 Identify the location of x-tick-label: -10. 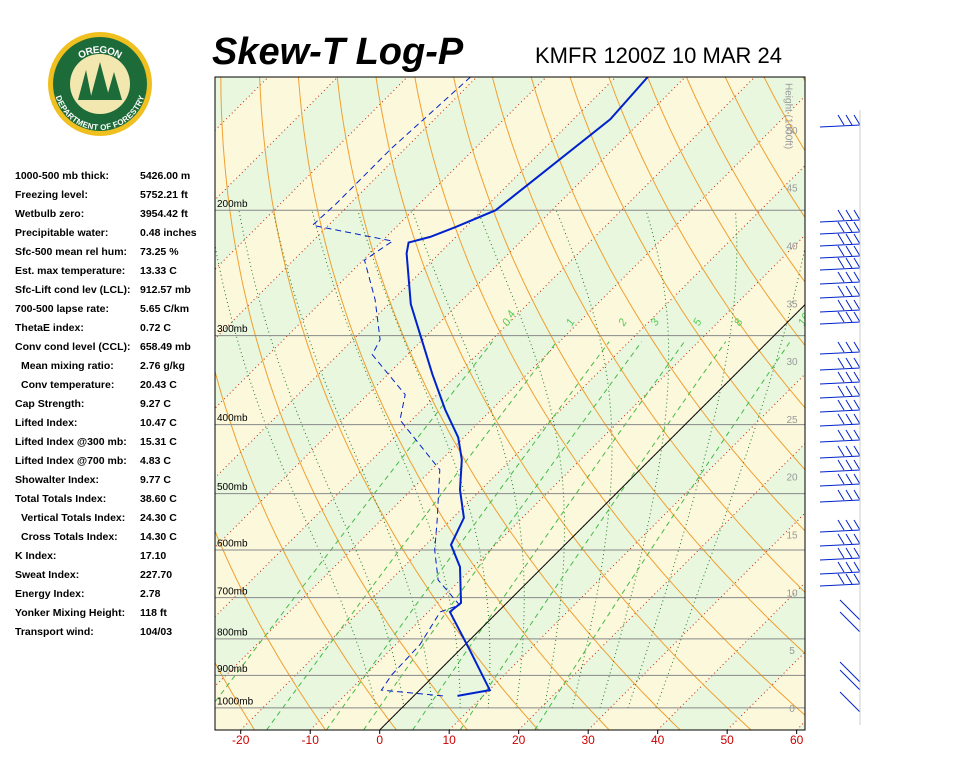
(311, 740).